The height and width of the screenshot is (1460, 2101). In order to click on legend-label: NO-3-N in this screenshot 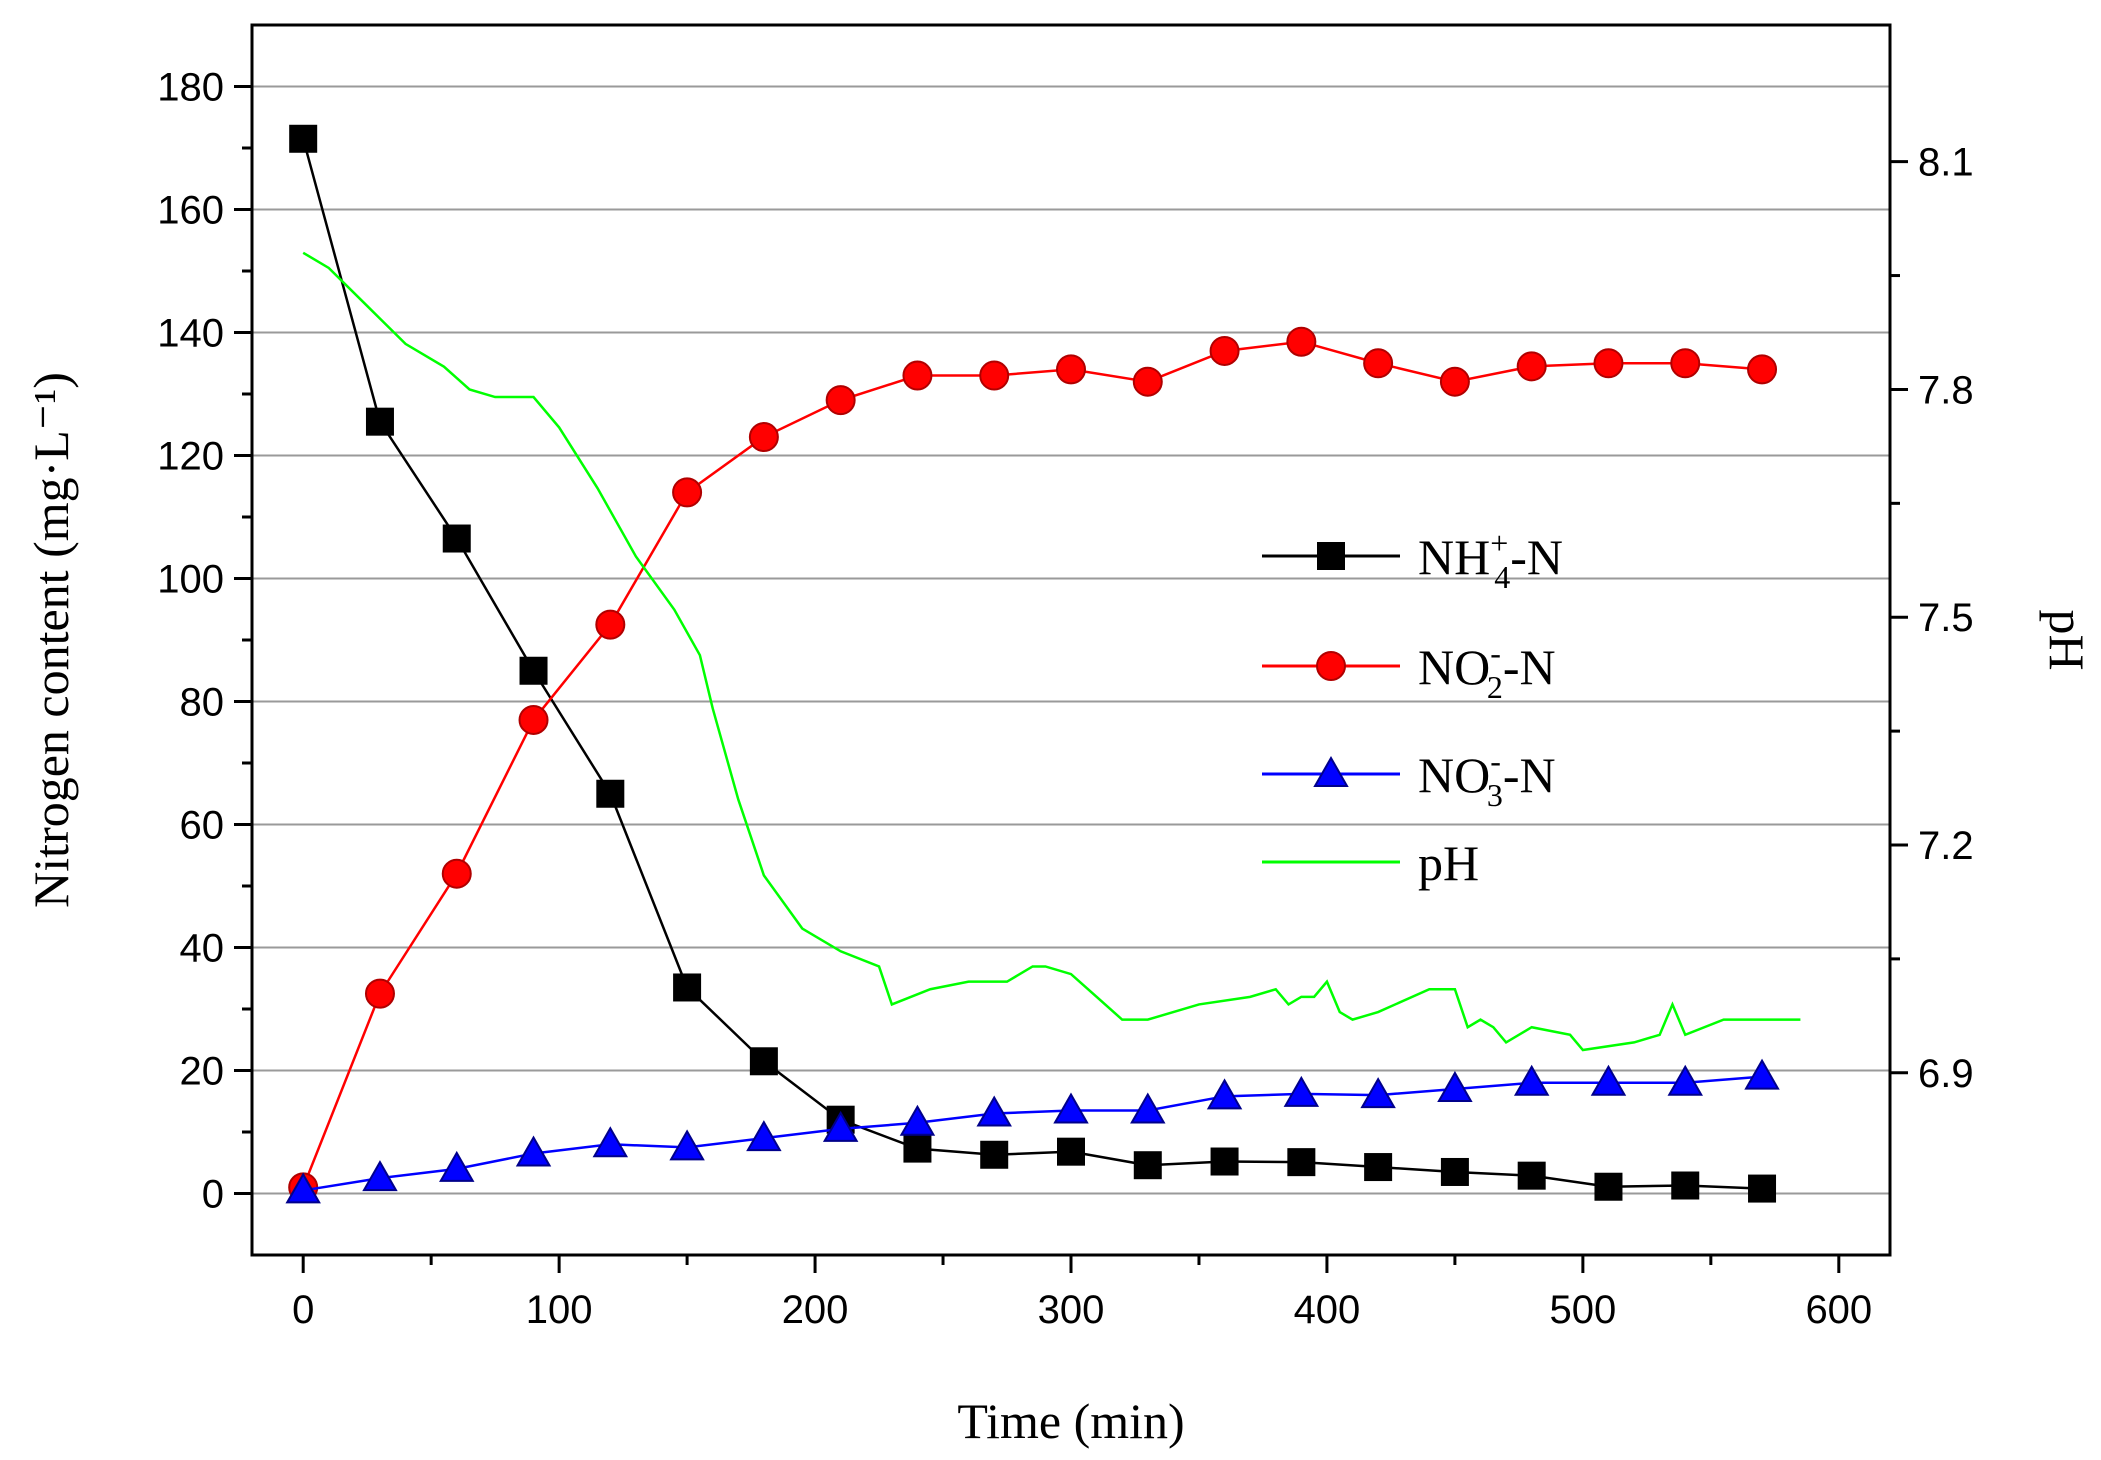, I will do `click(1487, 778)`.